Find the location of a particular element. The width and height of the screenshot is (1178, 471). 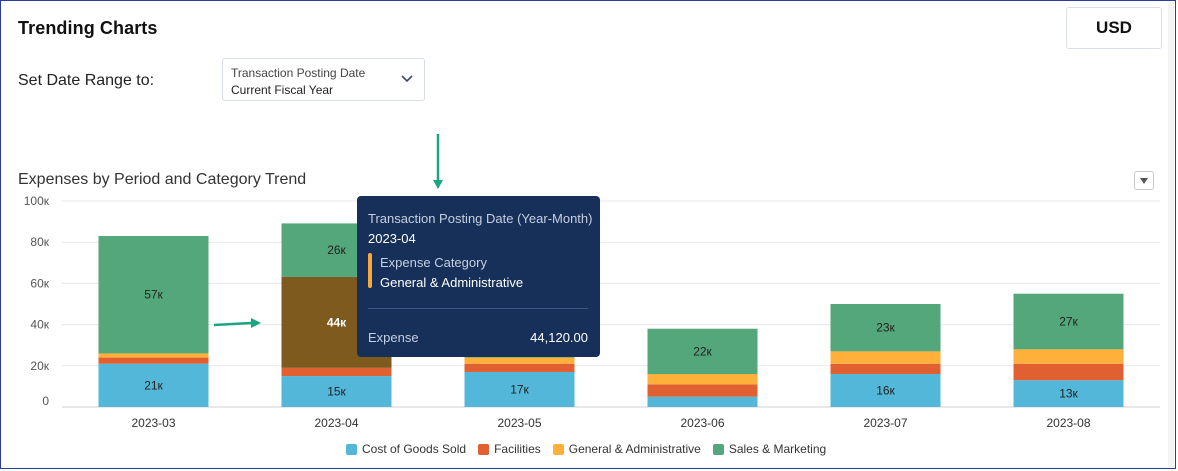

page-title: Trending Charts is located at coordinates (88, 28).